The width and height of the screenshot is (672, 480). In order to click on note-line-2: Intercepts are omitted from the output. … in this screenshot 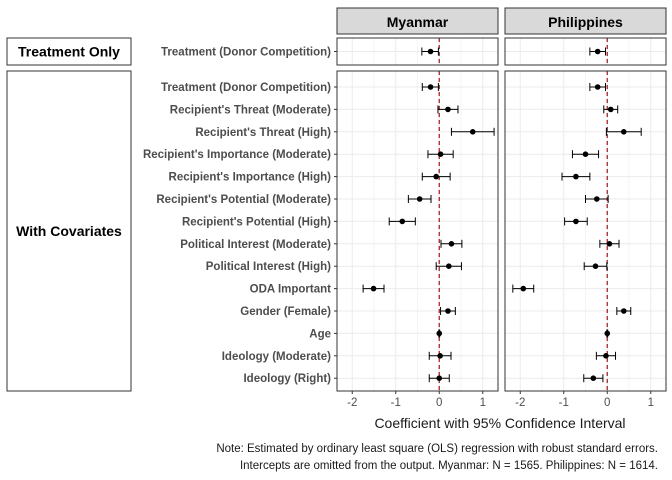, I will do `click(449, 466)`.